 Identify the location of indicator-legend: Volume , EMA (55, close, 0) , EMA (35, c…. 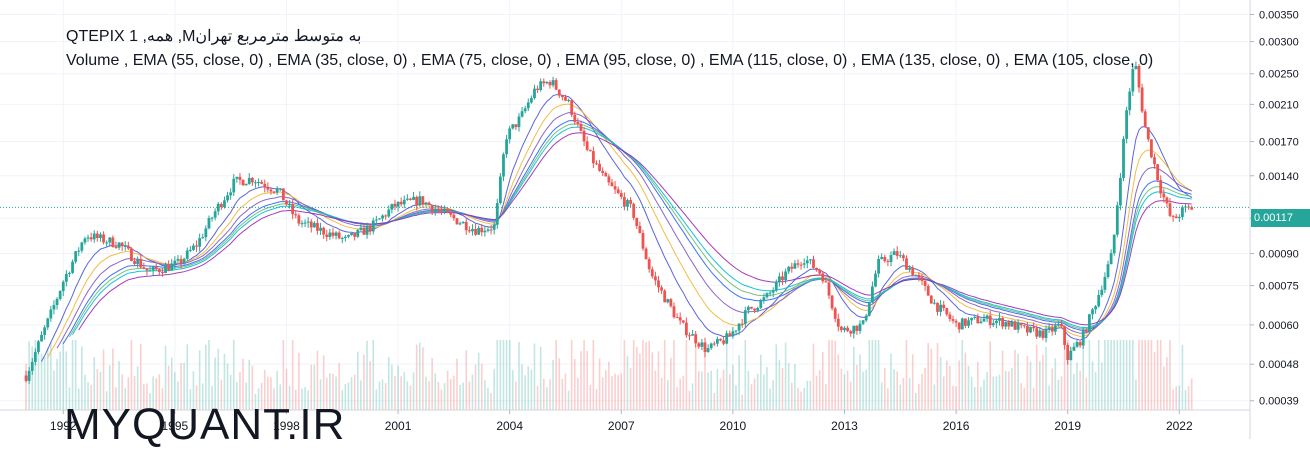
(610, 60).